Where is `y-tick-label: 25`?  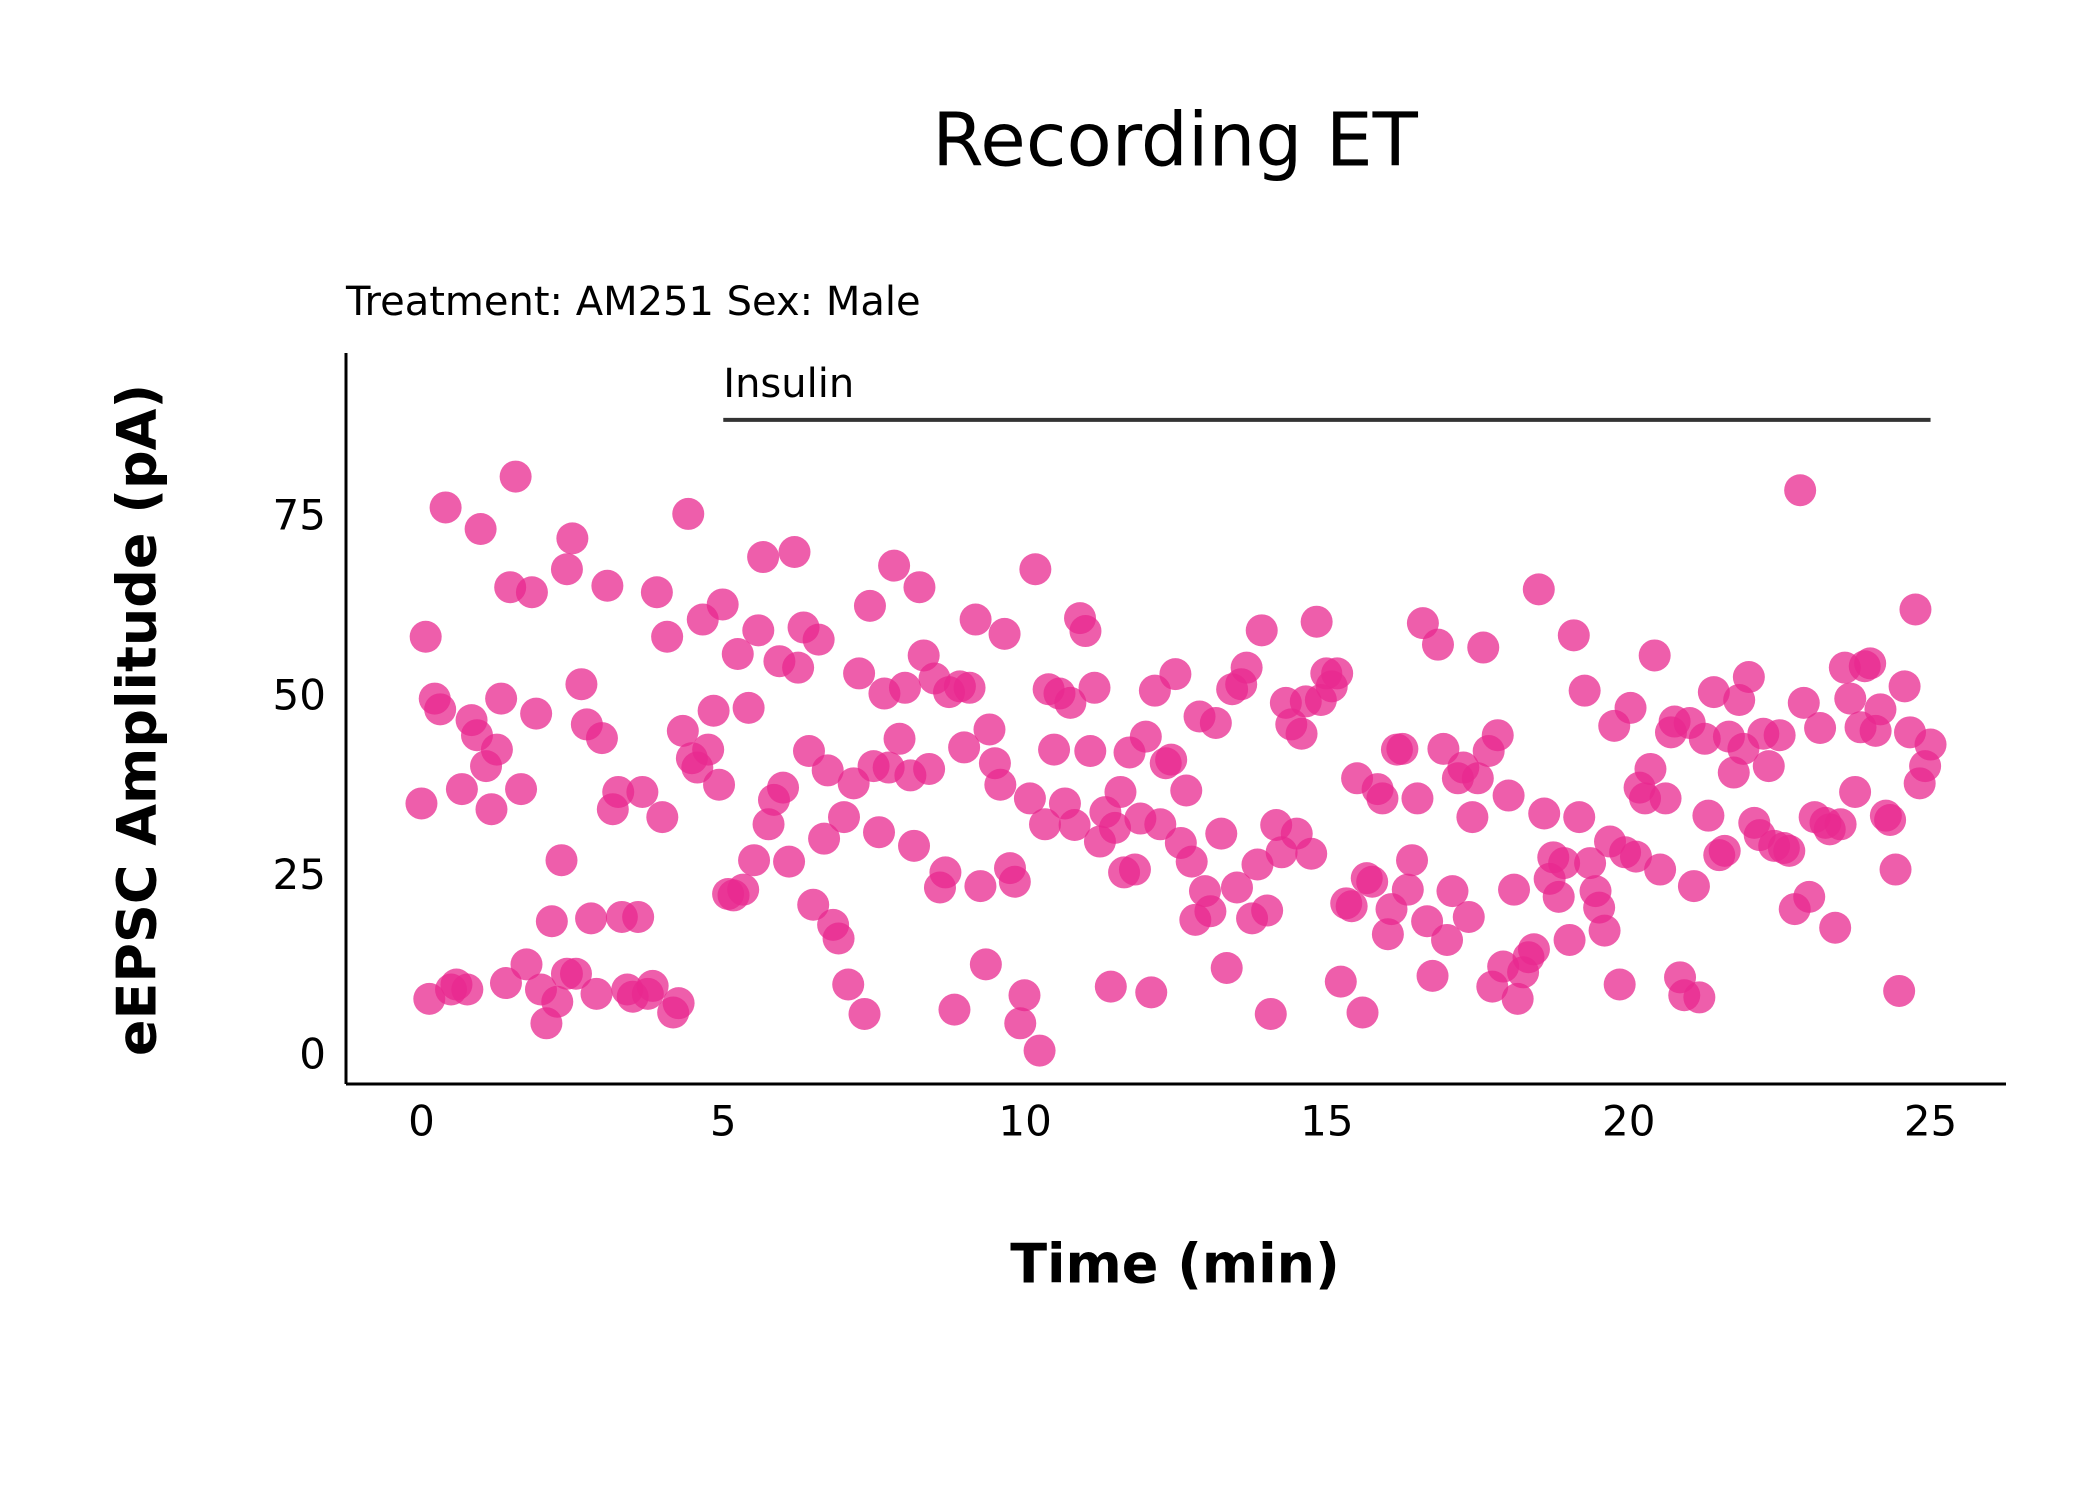
y-tick-label: 25 is located at coordinates (299, 874).